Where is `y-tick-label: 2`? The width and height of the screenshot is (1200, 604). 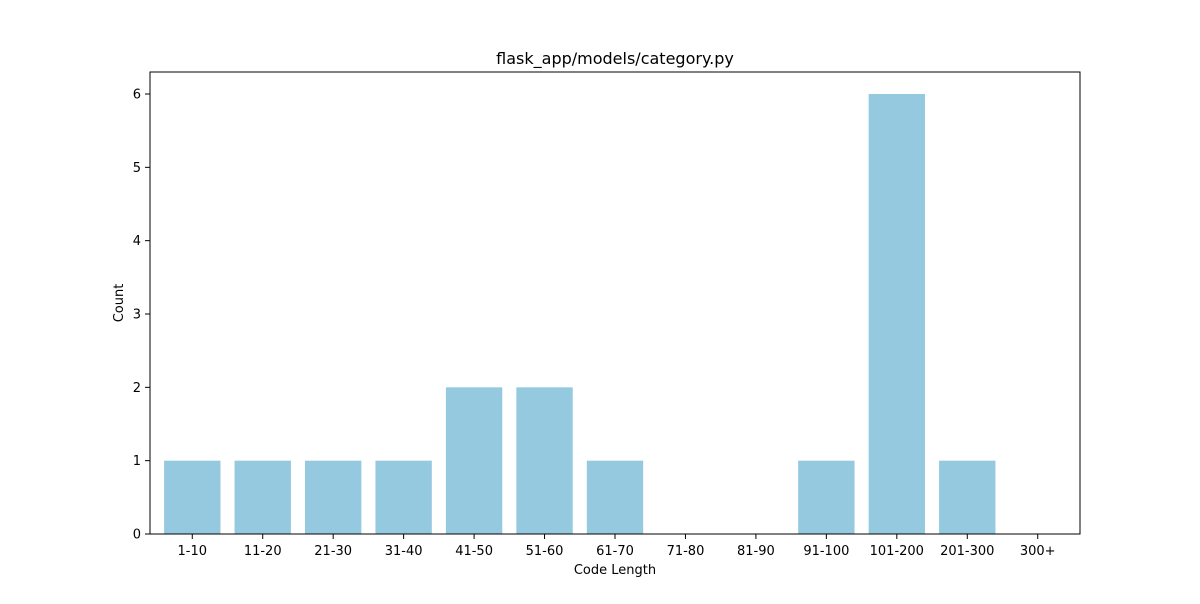
y-tick-label: 2 is located at coordinates (137, 388).